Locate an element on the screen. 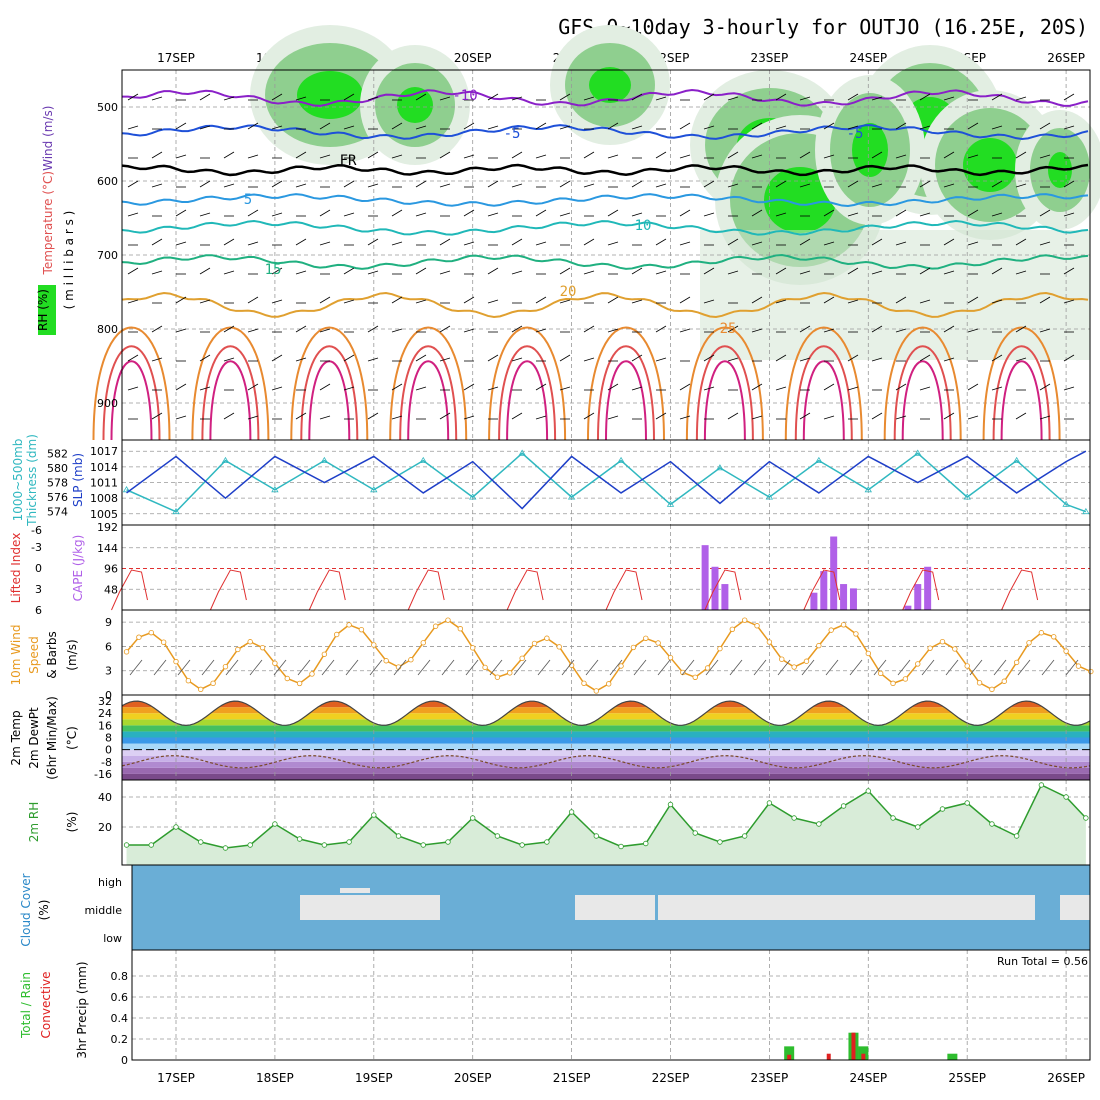 The image size is (1100, 1100). cape-tick-1: 144 is located at coordinates (107, 548).